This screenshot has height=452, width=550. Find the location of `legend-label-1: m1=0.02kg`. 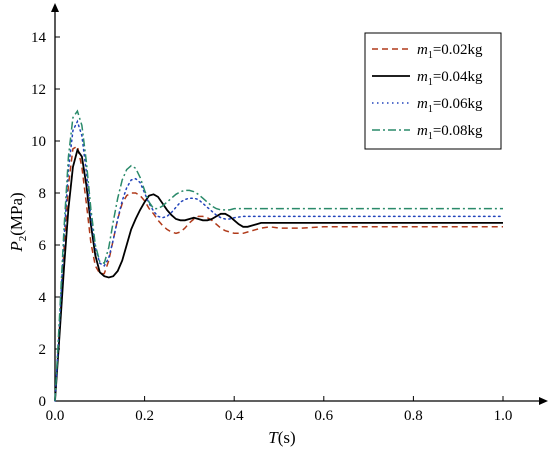

legend-label-1: m1=0.02kg is located at coordinates (450, 51).